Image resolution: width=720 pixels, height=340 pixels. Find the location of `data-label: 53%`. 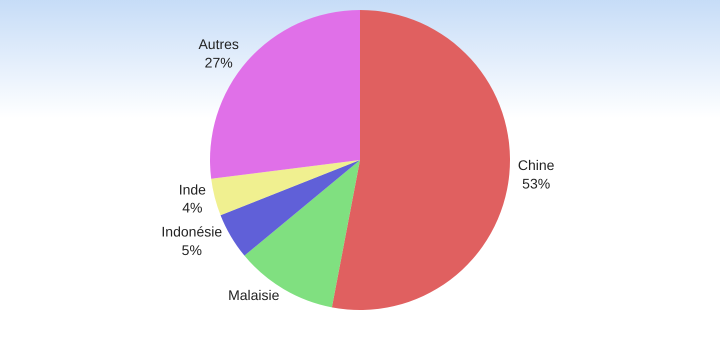

data-label: 53% is located at coordinates (536, 183).